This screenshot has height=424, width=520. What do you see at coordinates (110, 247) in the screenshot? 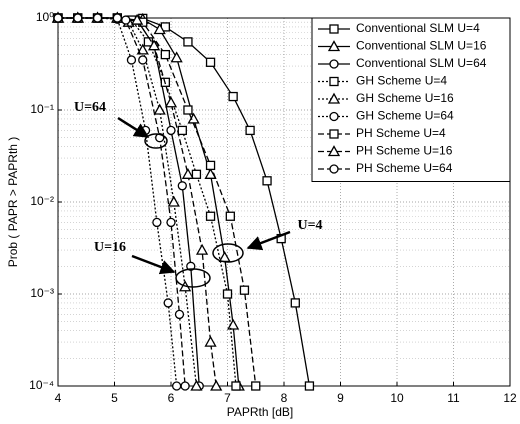
I see `annotation: U=16` at bounding box center [110, 247].